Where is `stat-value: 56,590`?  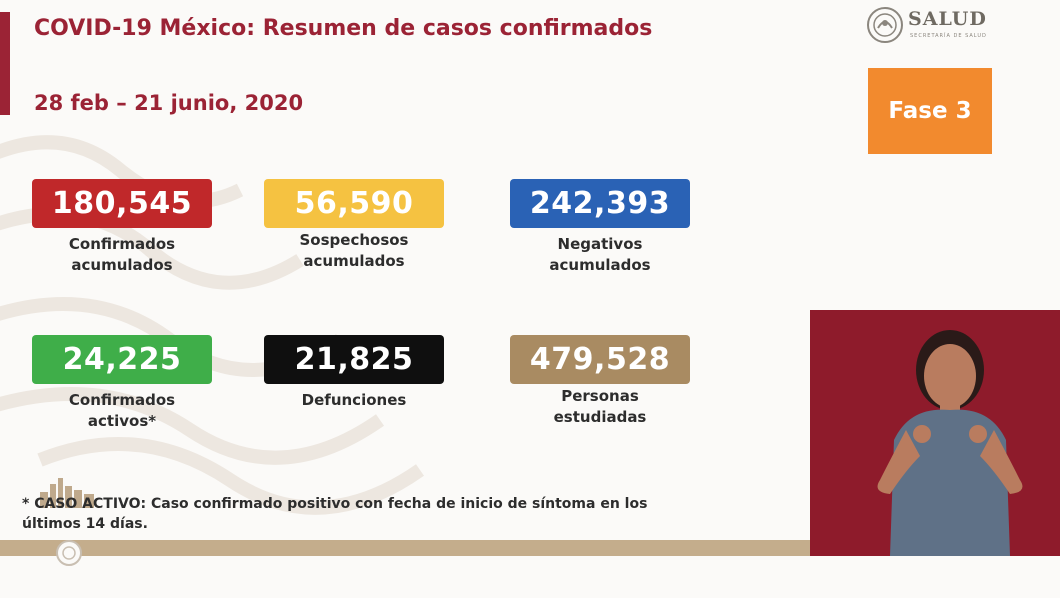
stat-value: 56,590 is located at coordinates (354, 203).